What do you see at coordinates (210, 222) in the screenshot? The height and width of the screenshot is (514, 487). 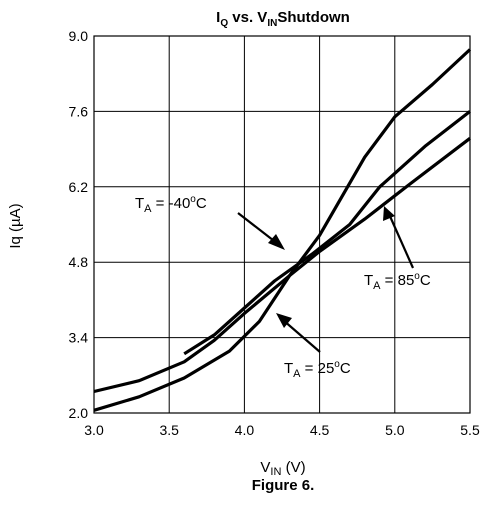 I see `annotation-minus40: TA = -40oC` at bounding box center [210, 222].